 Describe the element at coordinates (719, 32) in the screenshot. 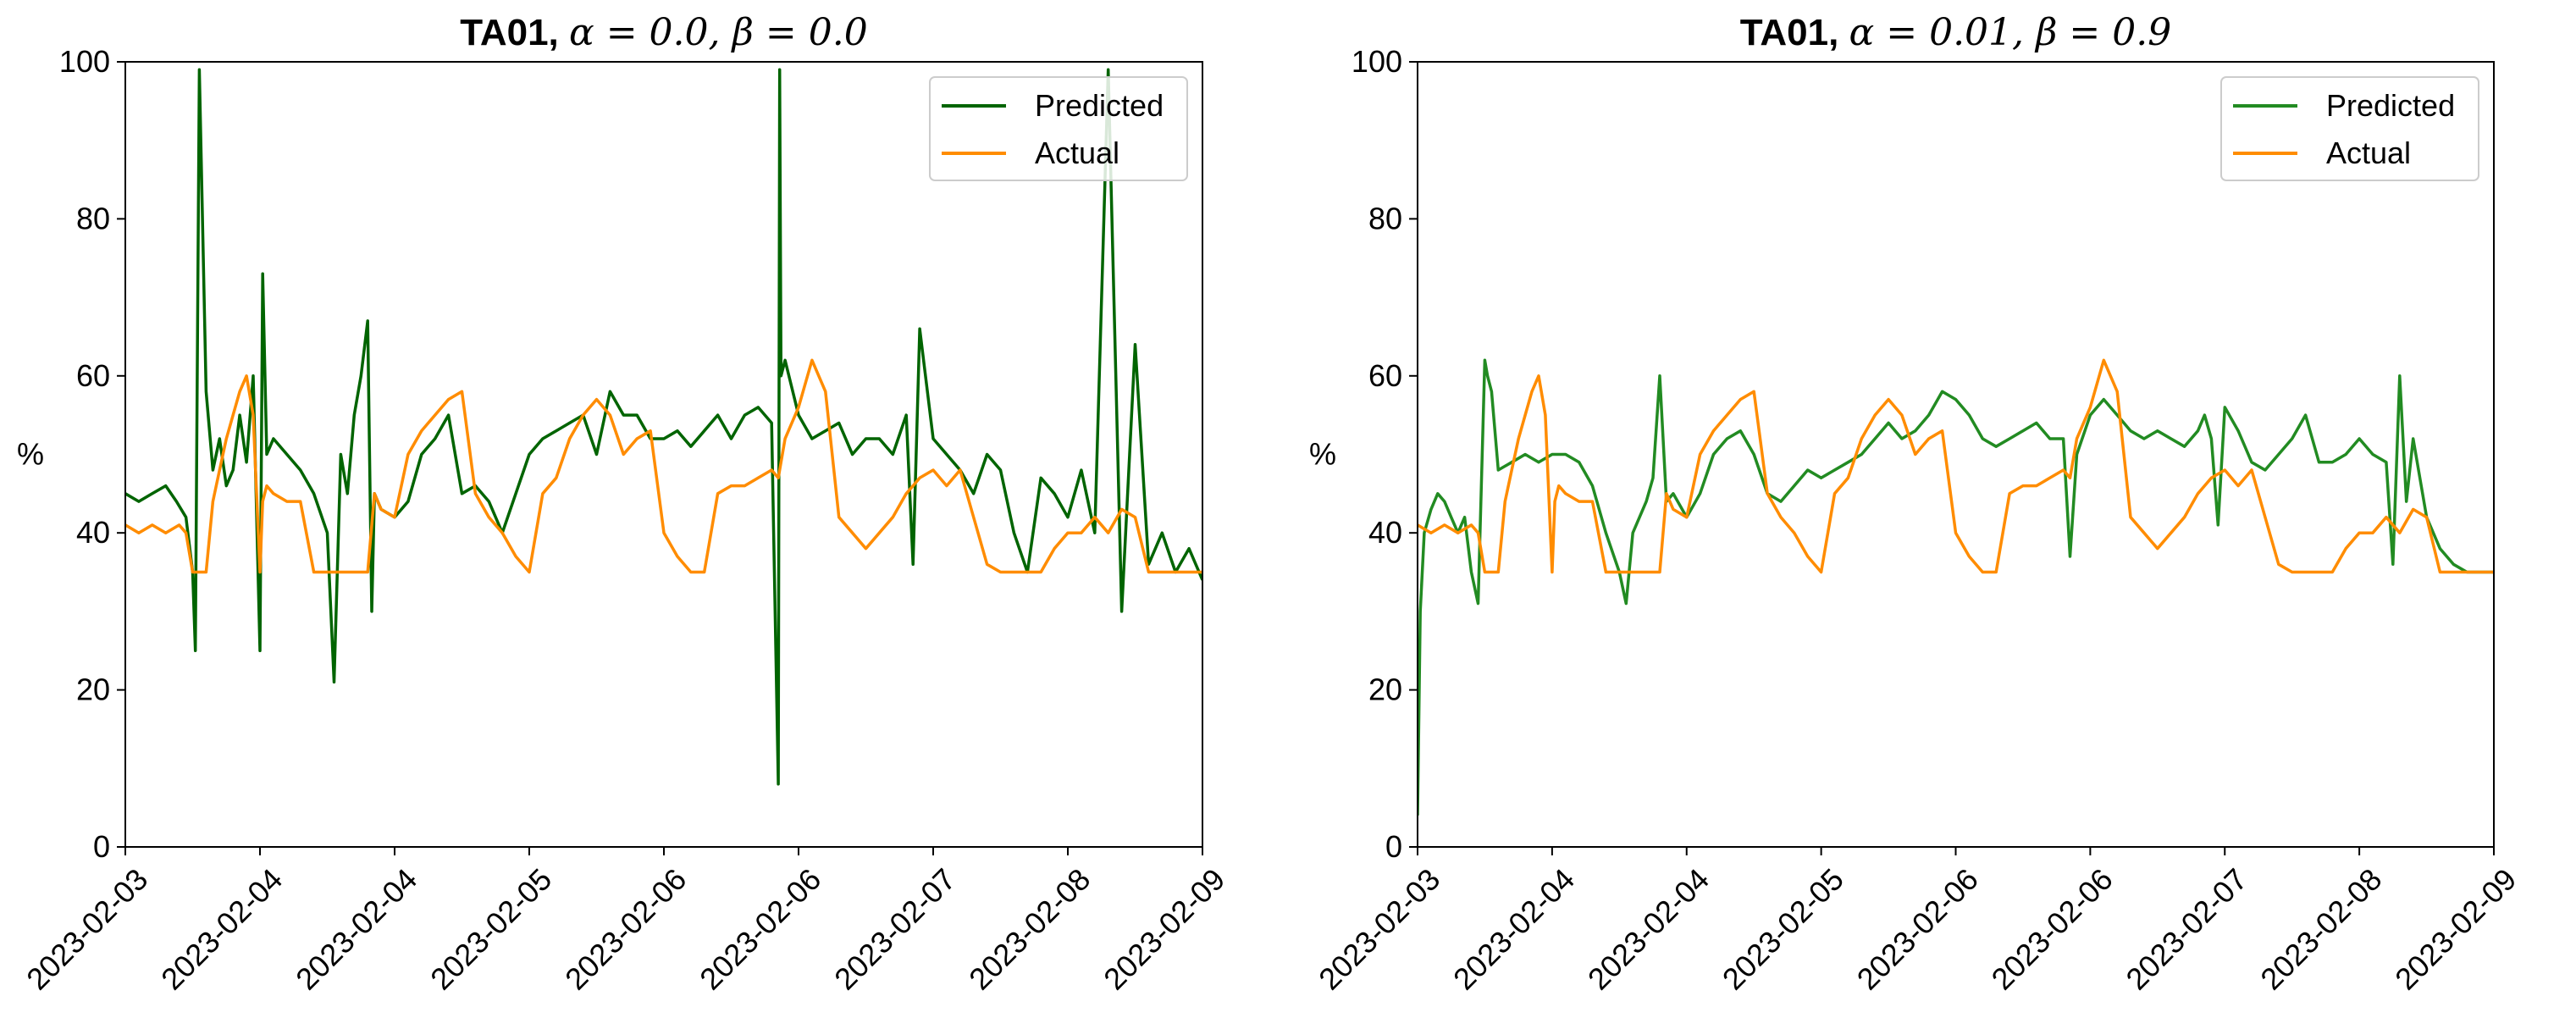

I see `chart-title-params: α = 0.0, β = 0.0` at that location.